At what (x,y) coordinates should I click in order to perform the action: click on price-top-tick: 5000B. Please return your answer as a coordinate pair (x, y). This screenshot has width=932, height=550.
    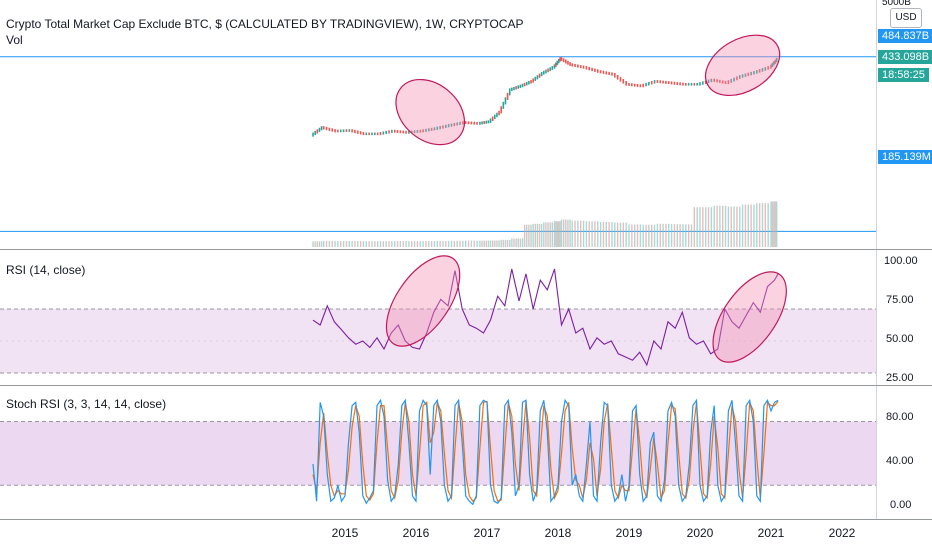
    Looking at the image, I should click on (896, 4).